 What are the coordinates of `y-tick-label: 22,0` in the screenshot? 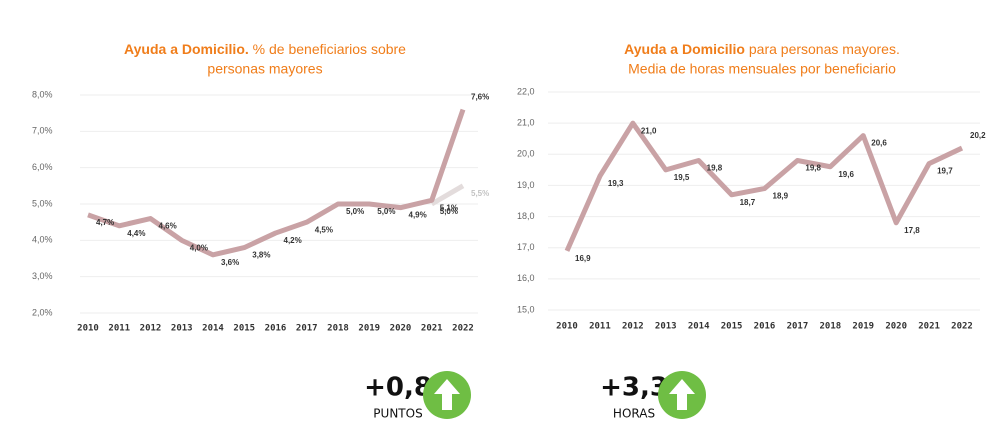 It's located at (526, 91).